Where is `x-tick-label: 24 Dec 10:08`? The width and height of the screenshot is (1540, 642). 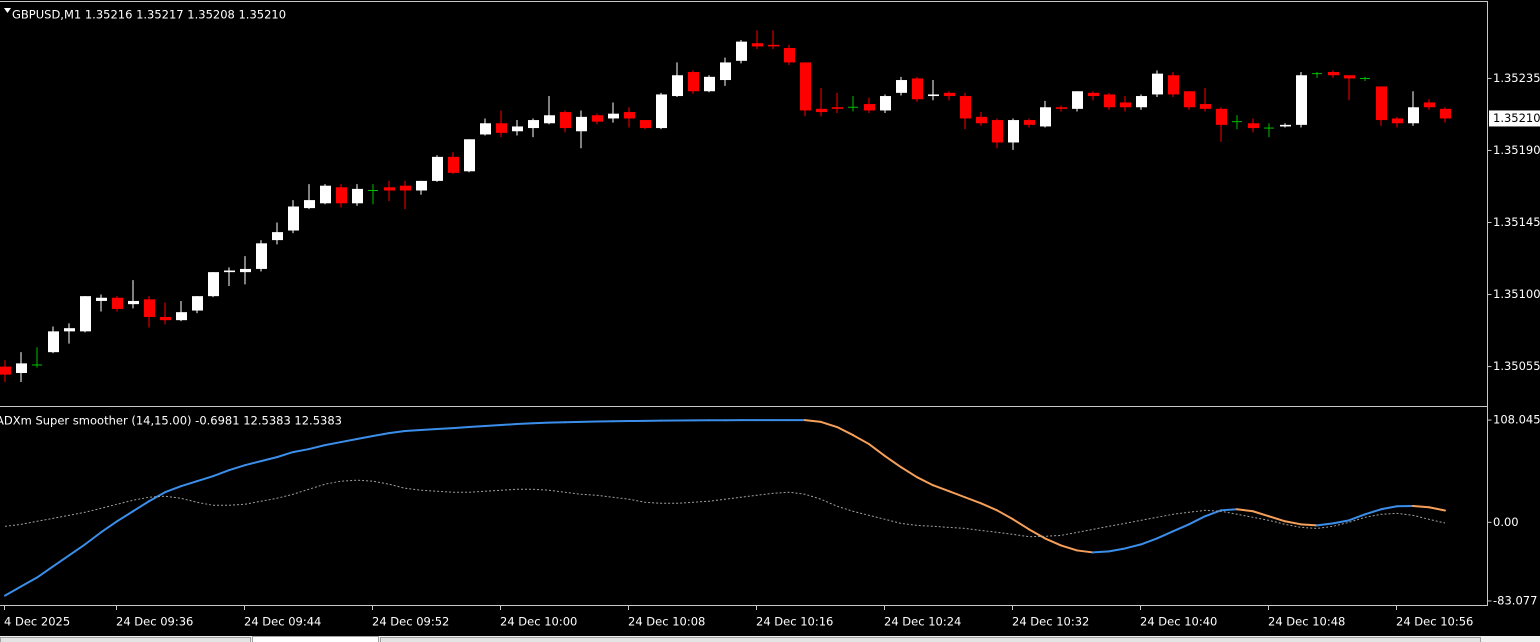 x-tick-label: 24 Dec 10:08 is located at coordinates (666, 622).